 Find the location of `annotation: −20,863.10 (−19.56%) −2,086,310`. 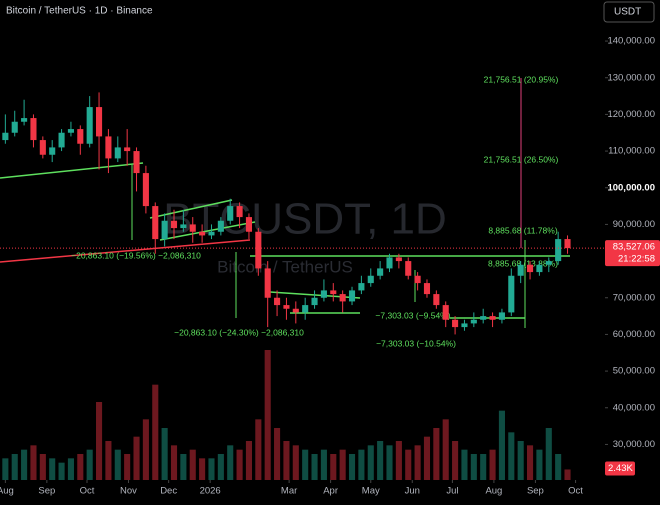

annotation: −20,863.10 (−19.56%) −2,086,310 is located at coordinates (136, 255).